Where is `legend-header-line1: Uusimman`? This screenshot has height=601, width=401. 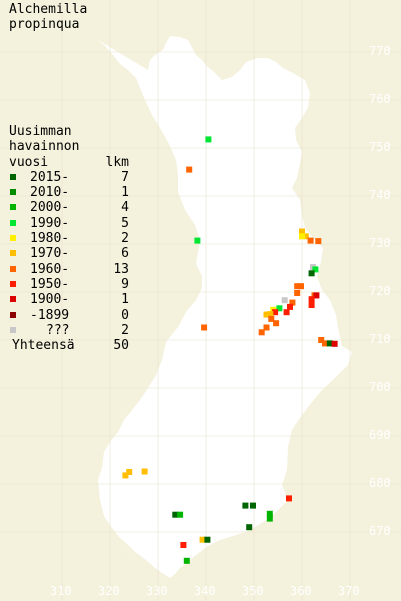 legend-header-line1: Uusimman is located at coordinates (40, 131).